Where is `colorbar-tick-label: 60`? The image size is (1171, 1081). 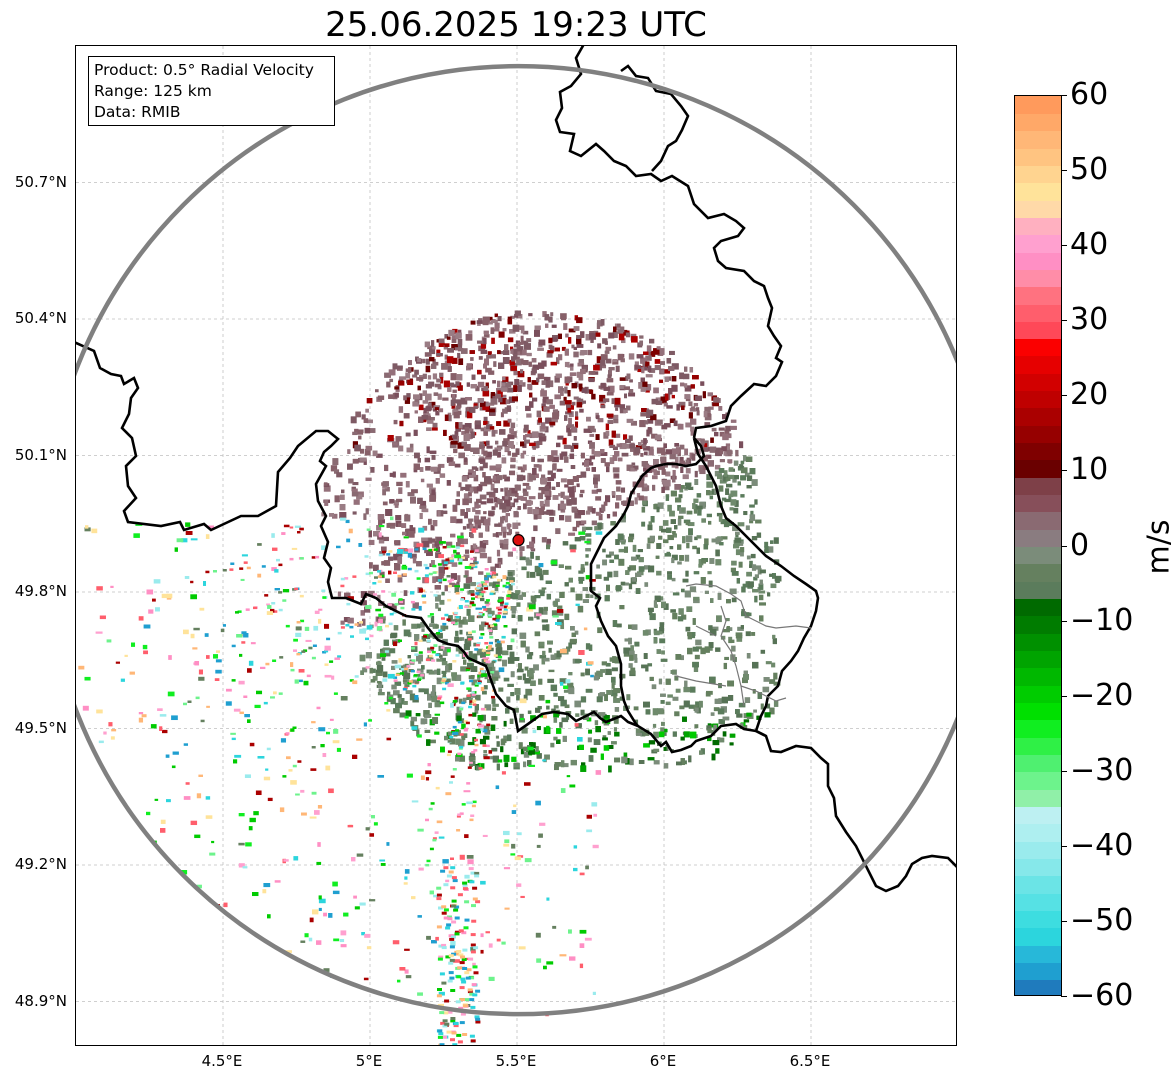
colorbar-tick-label: 60 is located at coordinates (1089, 94).